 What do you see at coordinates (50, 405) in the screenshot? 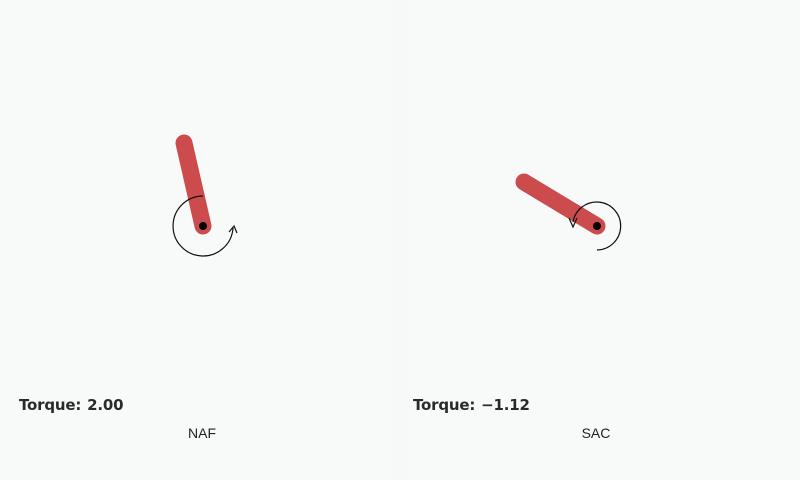
I see `naf-torque-prefix: Torque:` at bounding box center [50, 405].